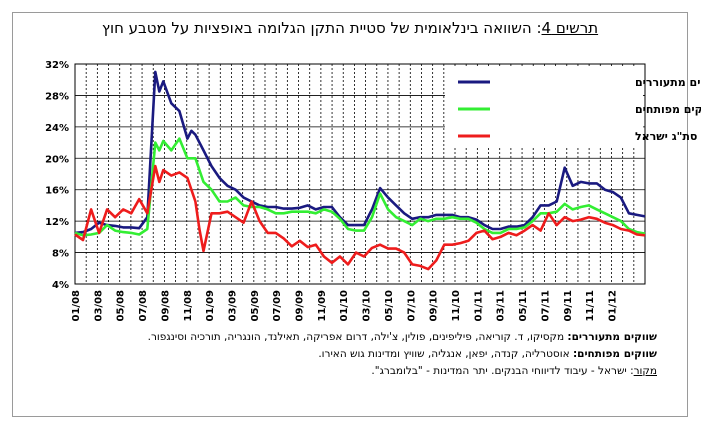 The image size is (701, 433). Describe the element at coordinates (612, 306) in the screenshot. I see `x-tick-label: 01/12` at that location.